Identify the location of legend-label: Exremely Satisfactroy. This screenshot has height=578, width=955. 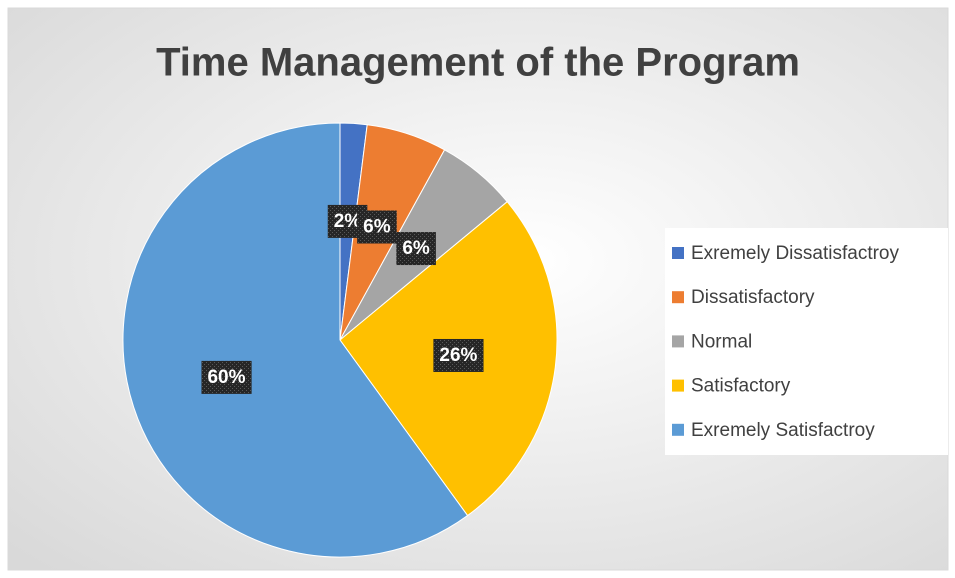
(783, 430).